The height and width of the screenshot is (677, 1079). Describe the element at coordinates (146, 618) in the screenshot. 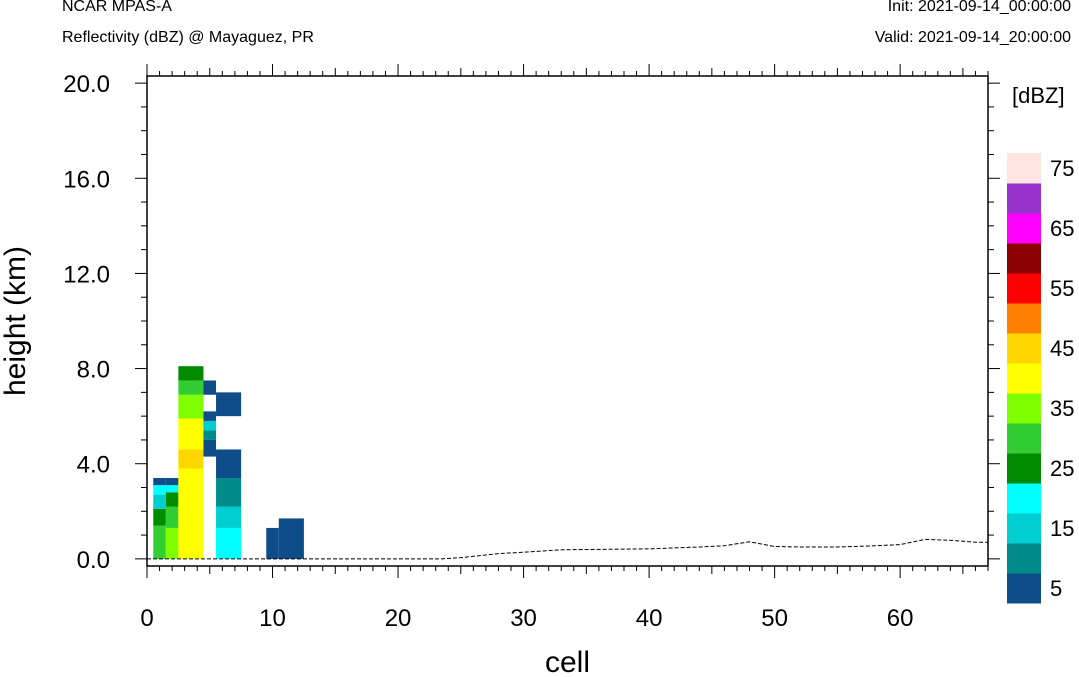

I see `x-tick-label: 0` at that location.